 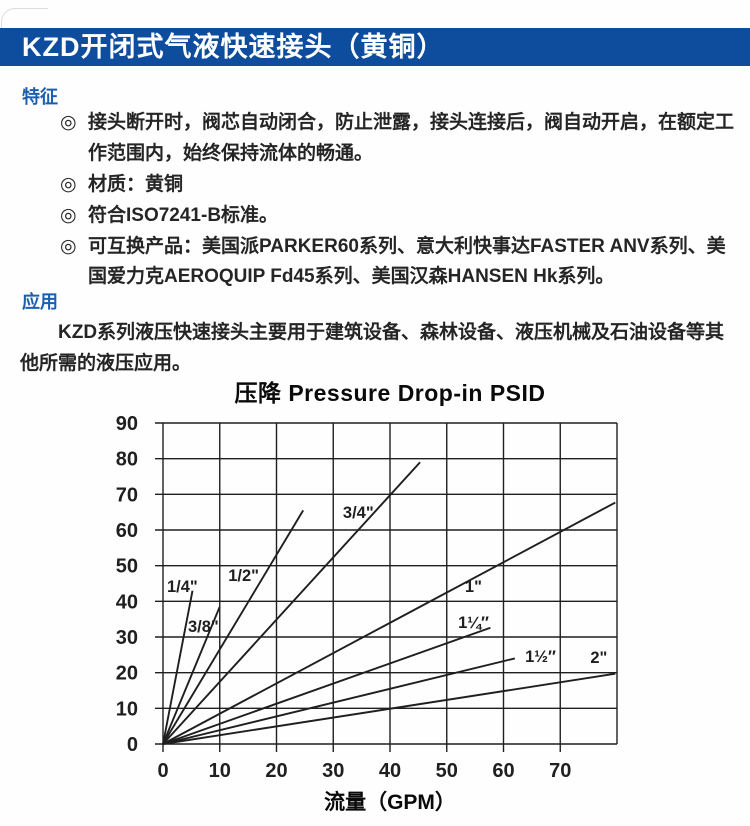 I want to click on x-tick-label: 30, so click(x=333, y=771).